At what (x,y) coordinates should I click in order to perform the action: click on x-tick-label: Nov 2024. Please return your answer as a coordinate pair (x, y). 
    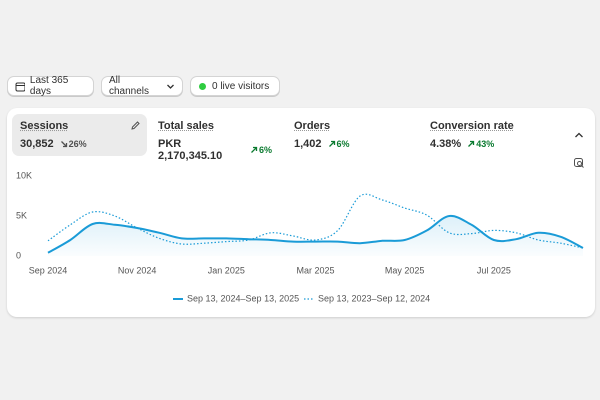
    Looking at the image, I should click on (137, 270).